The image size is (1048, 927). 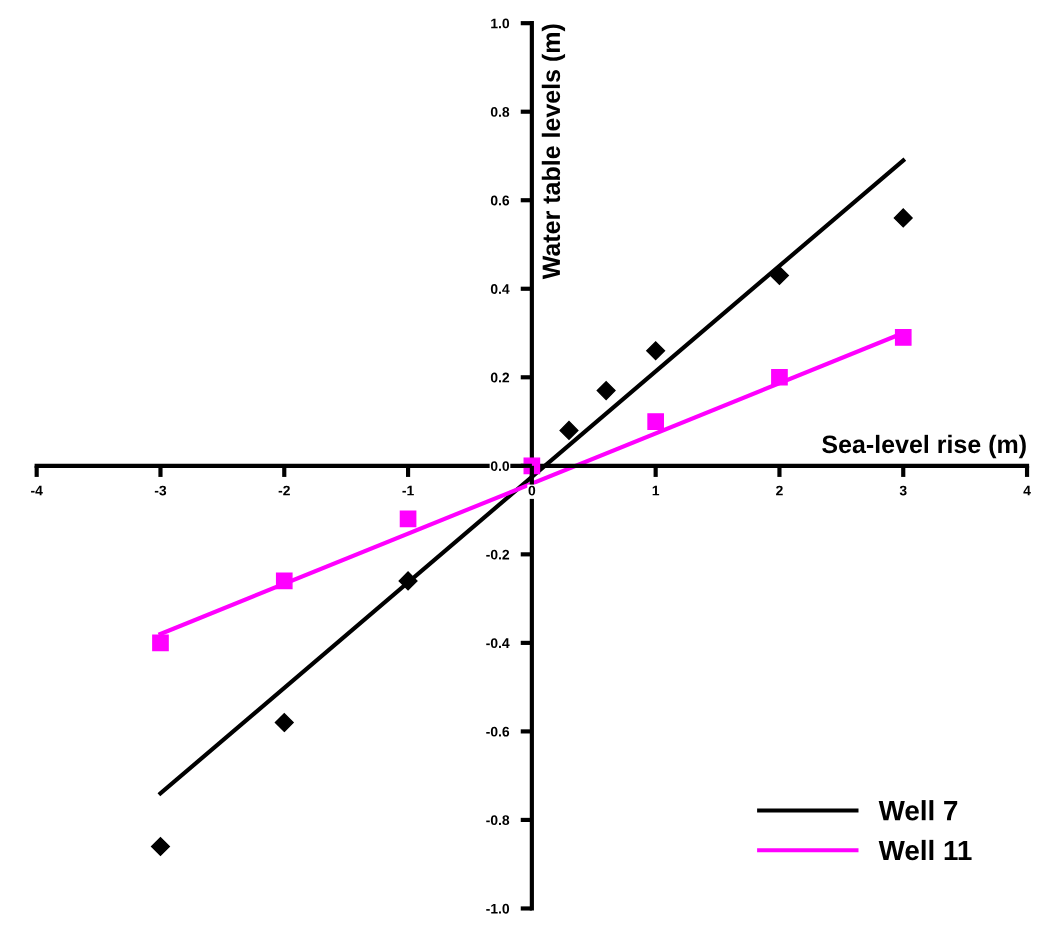 What do you see at coordinates (553, 152) in the screenshot?
I see `y-axis-title: Water table levels (m)` at bounding box center [553, 152].